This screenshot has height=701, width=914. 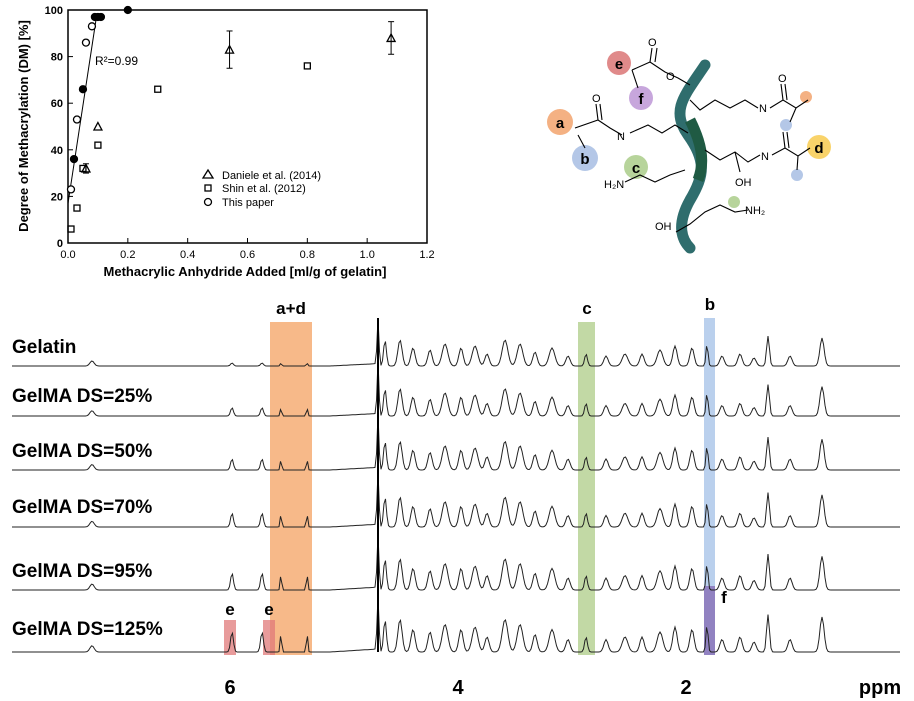 What do you see at coordinates (248, 203) in the screenshot?
I see `legend-entry: This paper` at bounding box center [248, 203].